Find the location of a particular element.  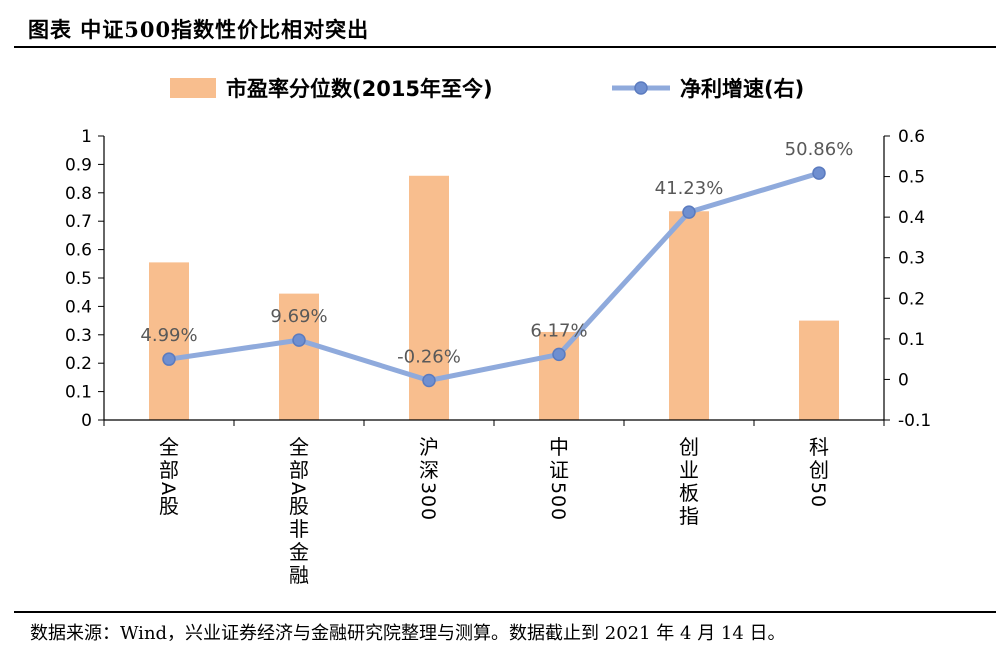

bar-科创50 is located at coordinates (819, 370).